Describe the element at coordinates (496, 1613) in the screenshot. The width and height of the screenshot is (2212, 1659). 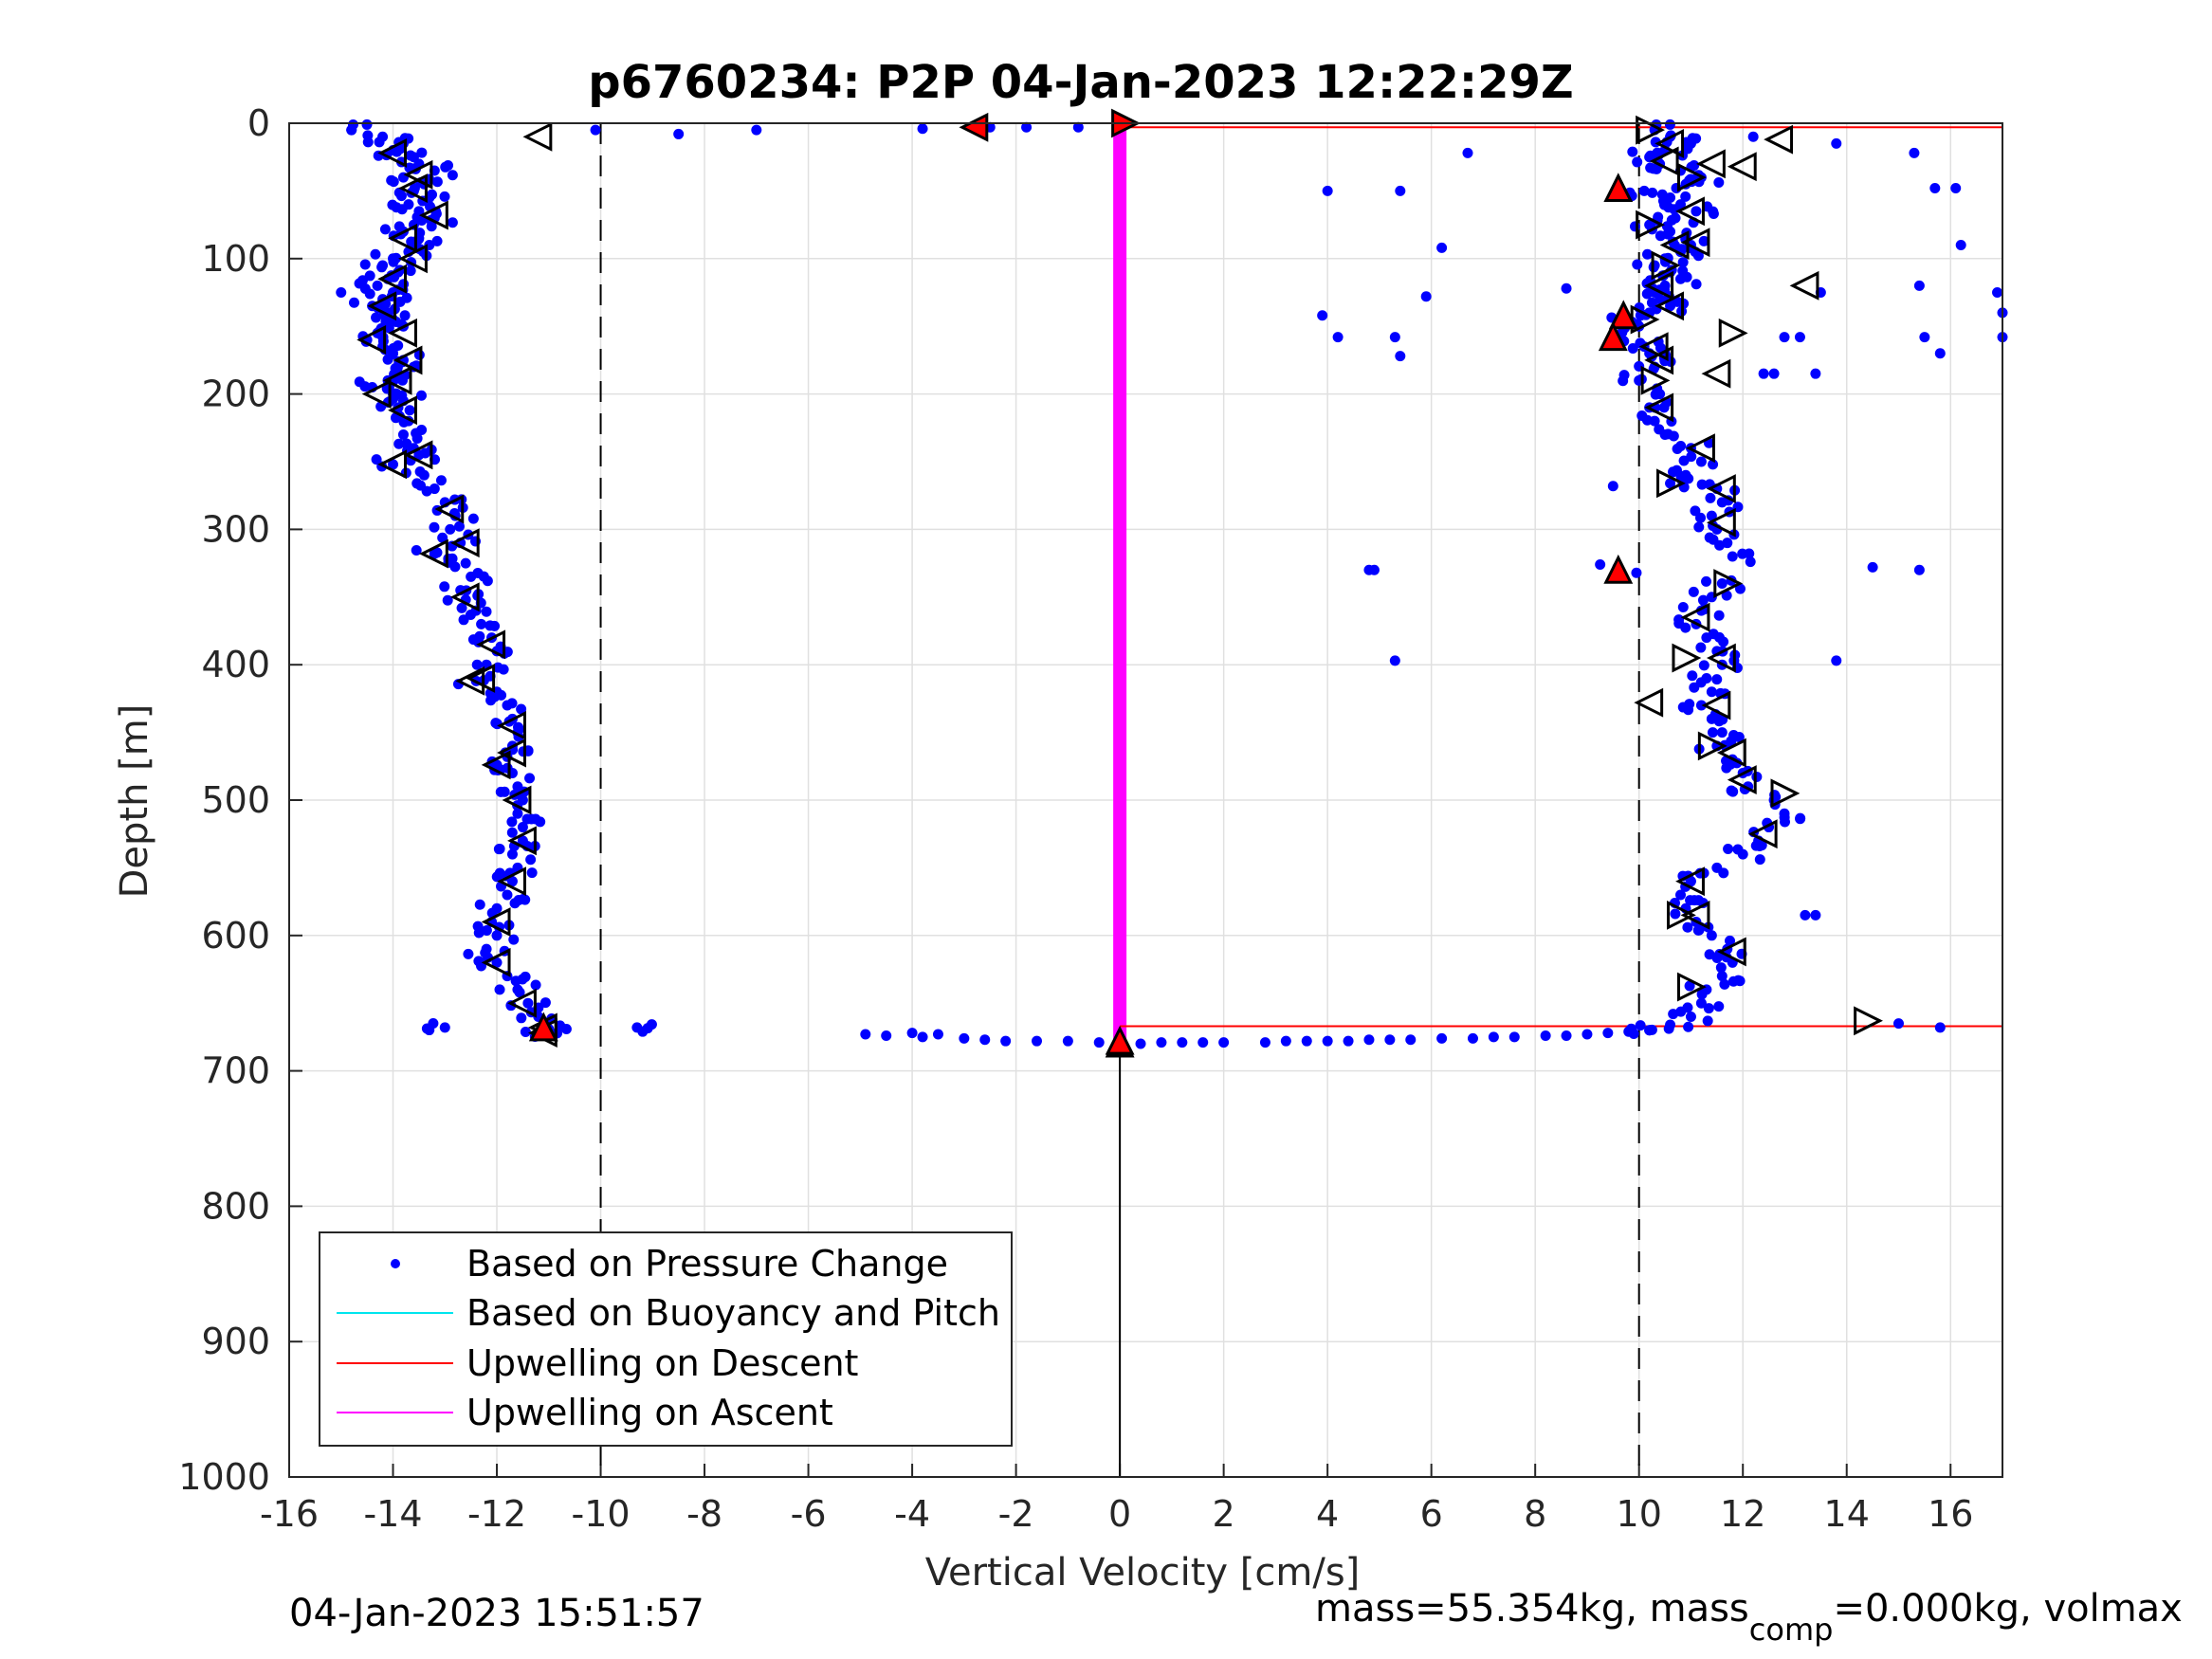
I see `footer-timestamp: 04-Jan-2023 15:51:57` at that location.